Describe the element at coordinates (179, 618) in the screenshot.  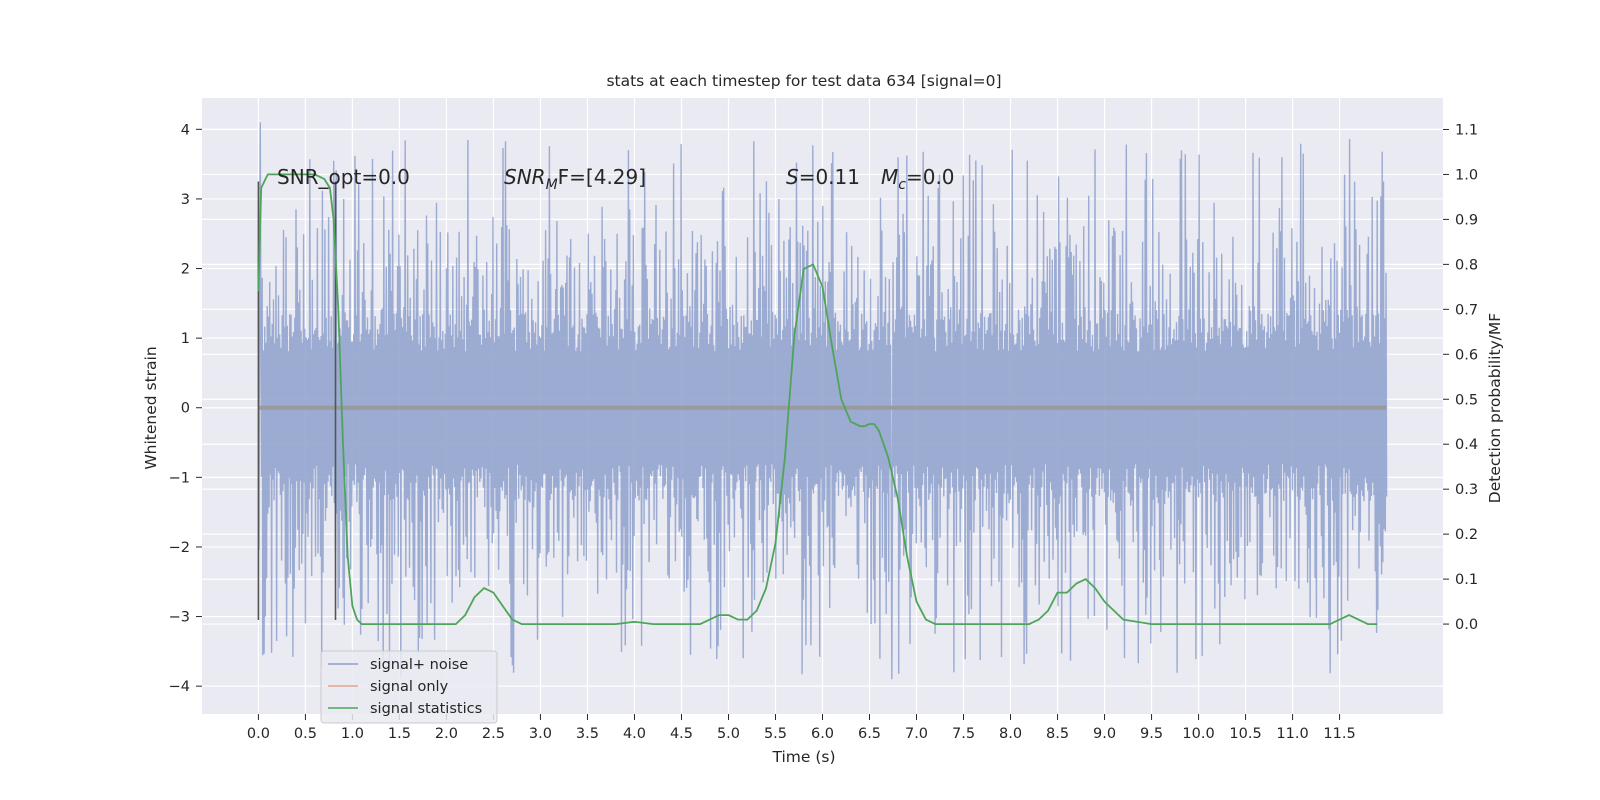
I see `y-left-tick-label: −3` at that location.